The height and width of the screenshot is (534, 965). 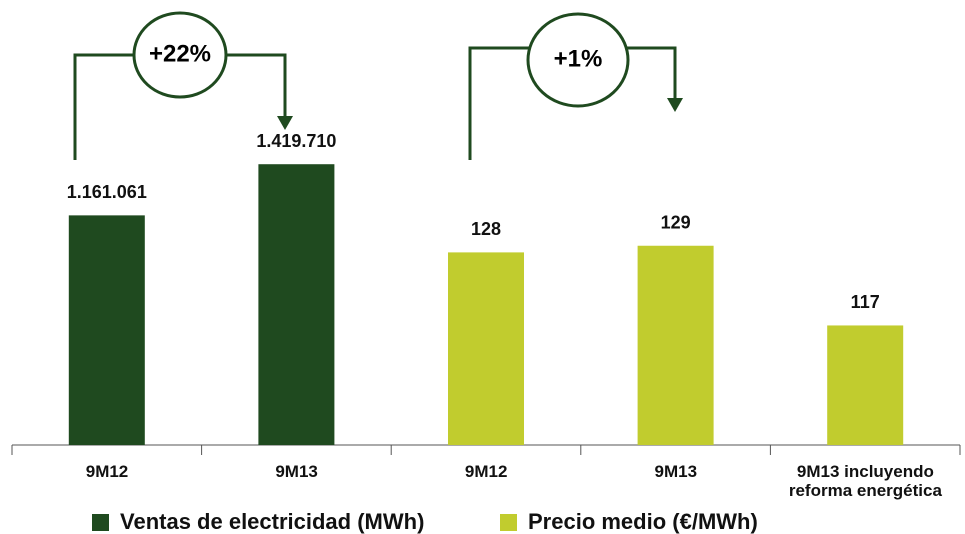 I want to click on legend-label: Precio medio (€/MWh), so click(x=643, y=521).